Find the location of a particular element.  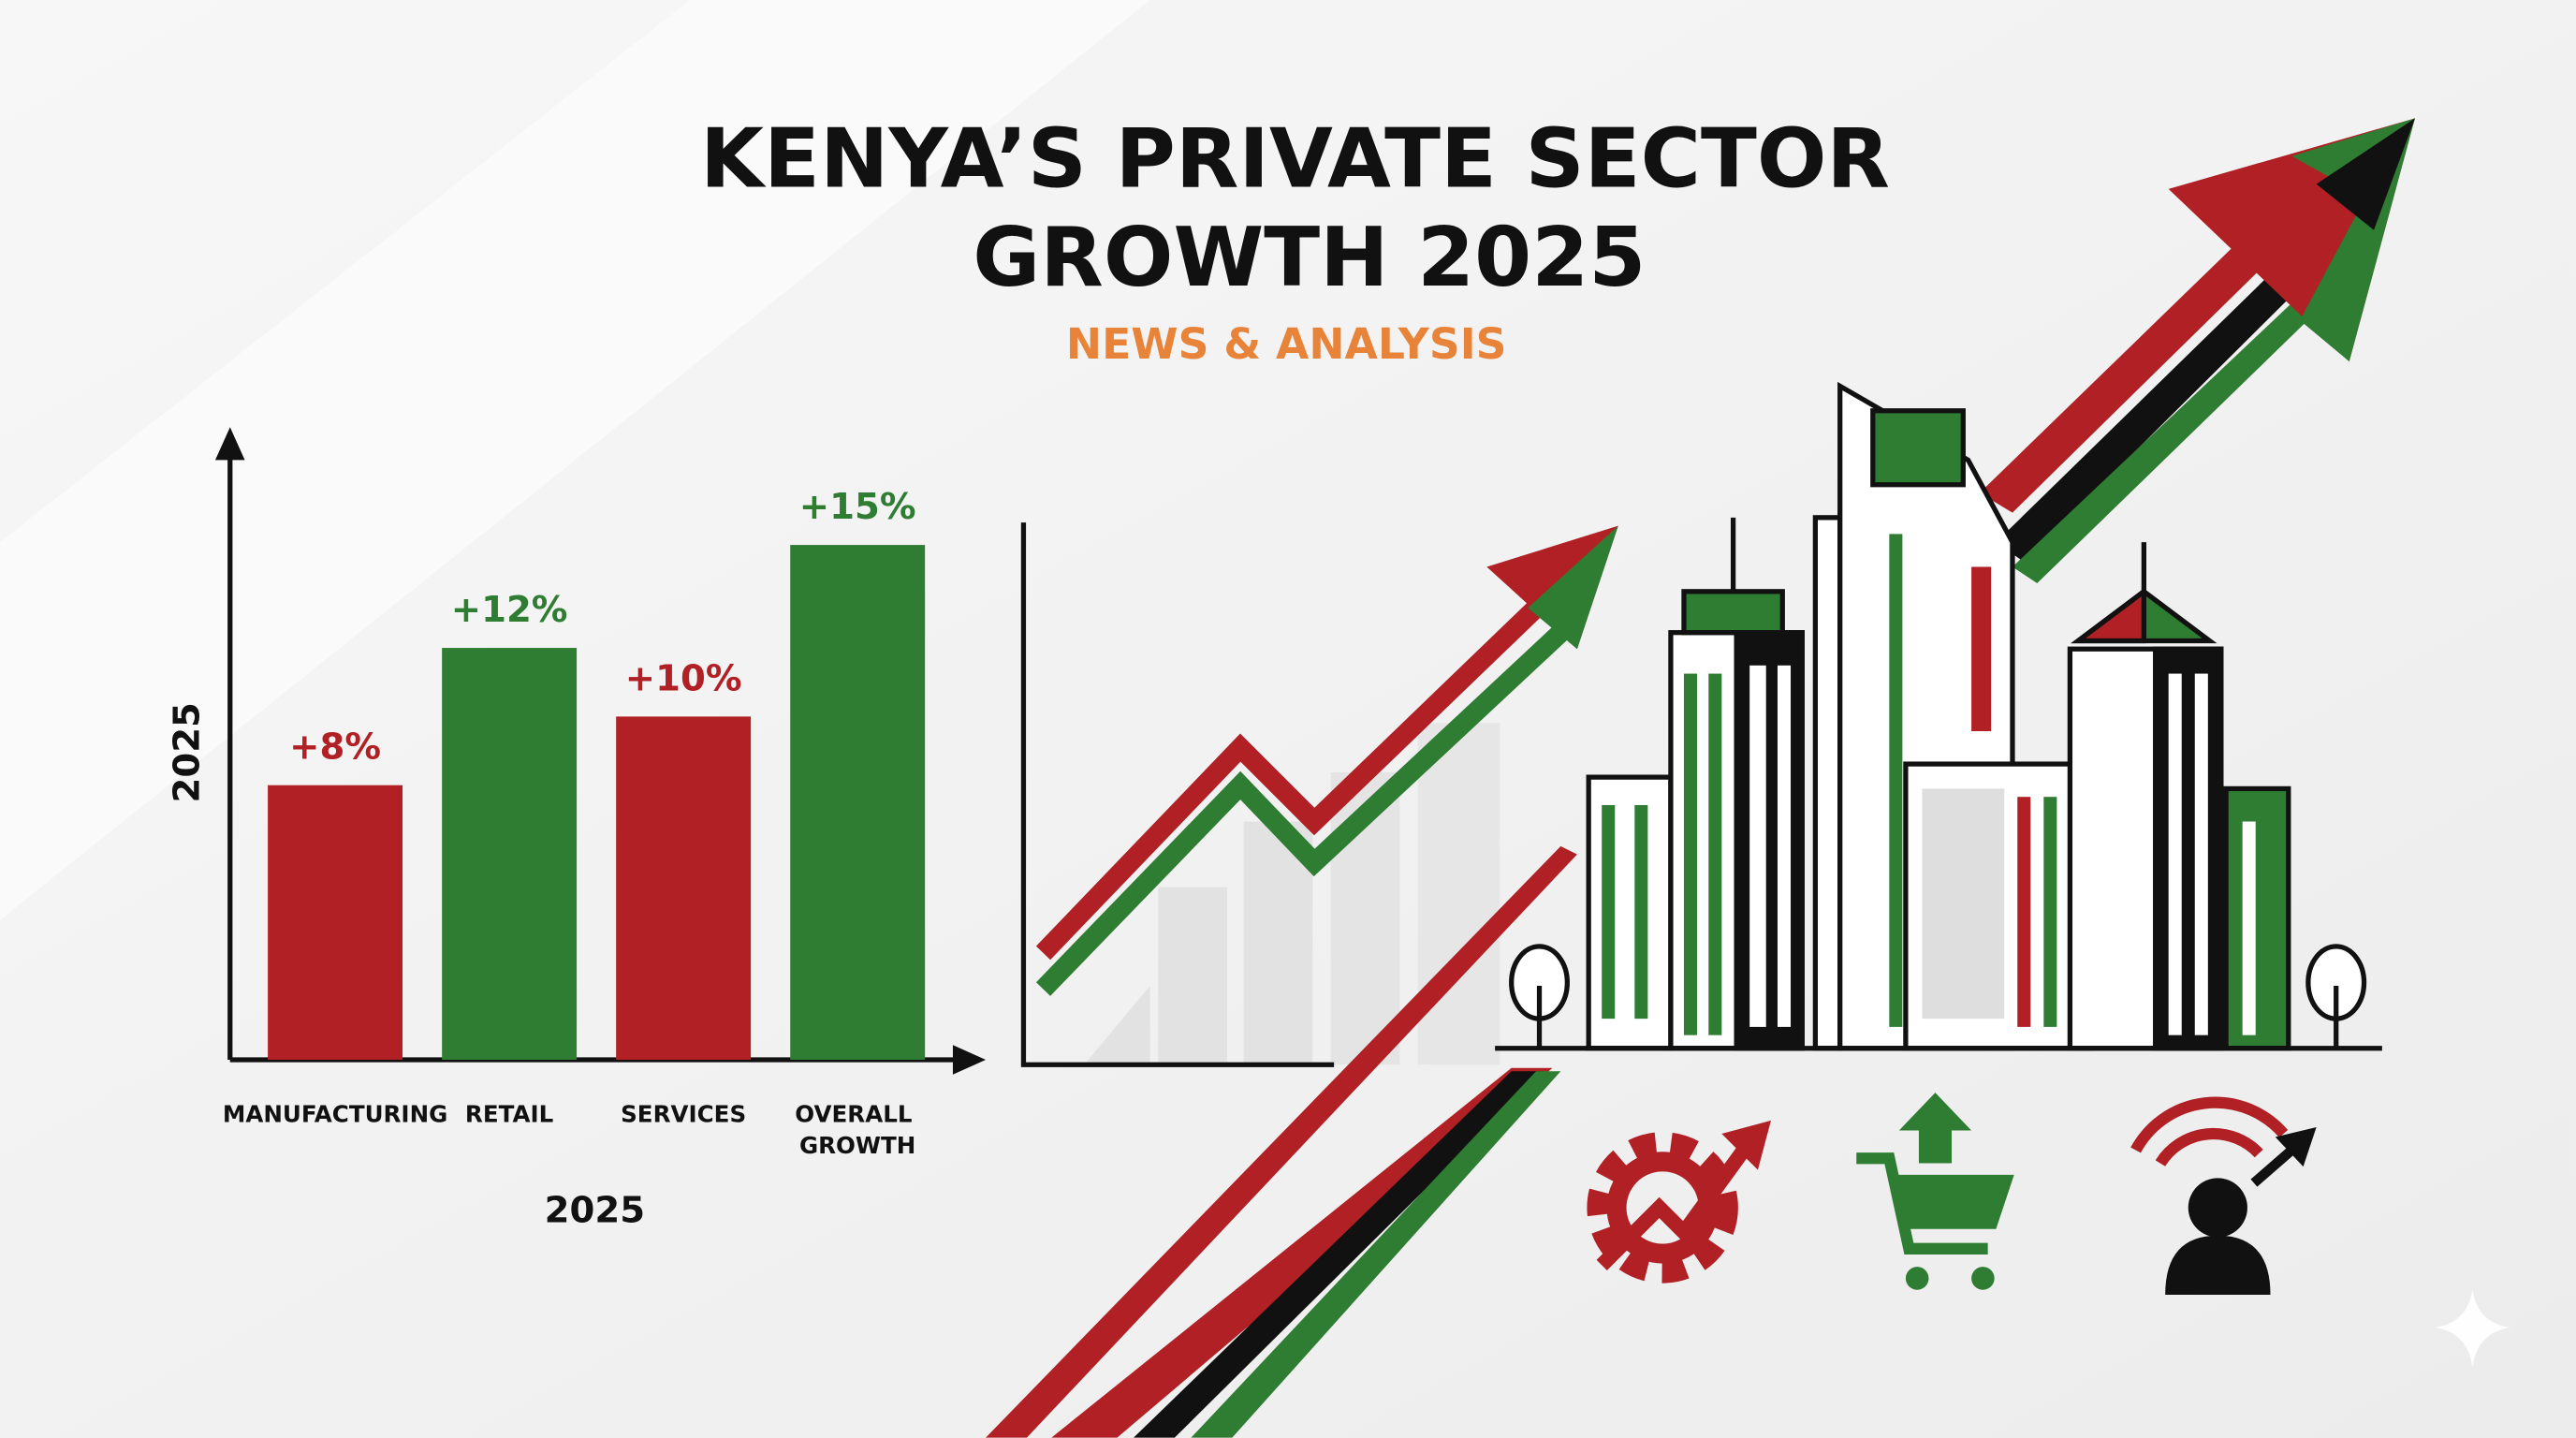

gear is located at coordinates (1662, 1208).